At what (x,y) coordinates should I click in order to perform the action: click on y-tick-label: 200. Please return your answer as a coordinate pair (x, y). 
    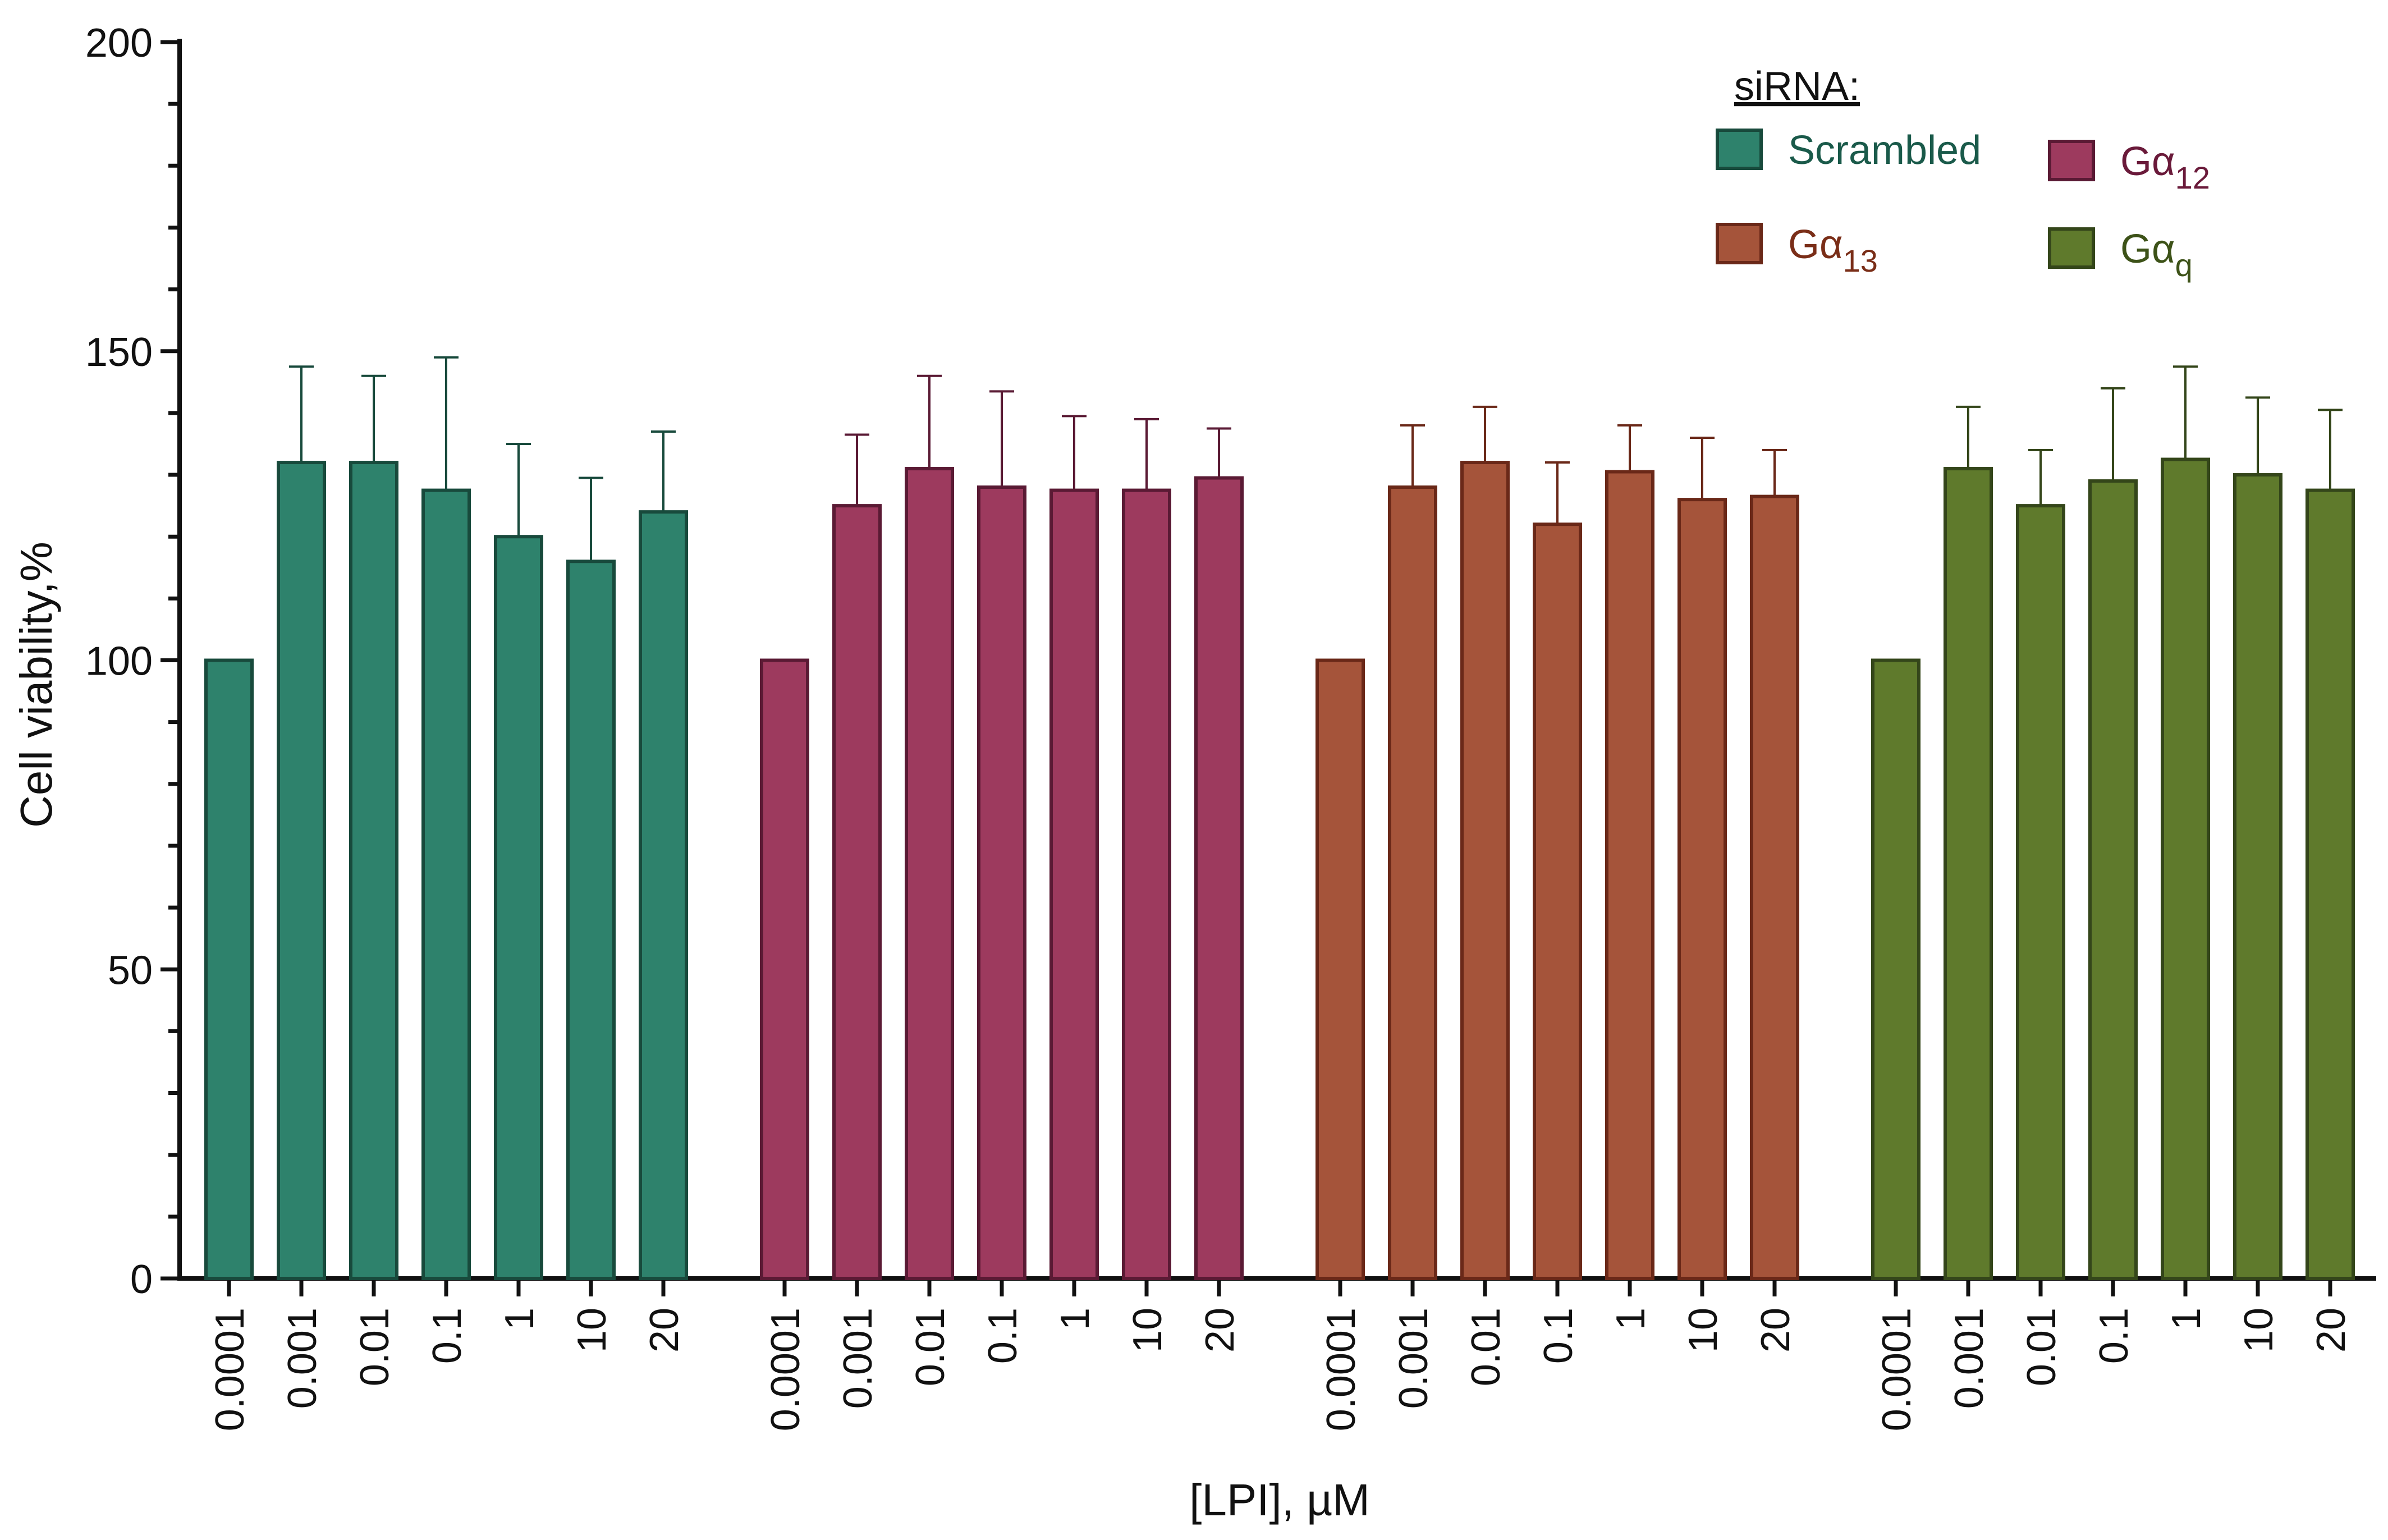
    Looking at the image, I should click on (119, 43).